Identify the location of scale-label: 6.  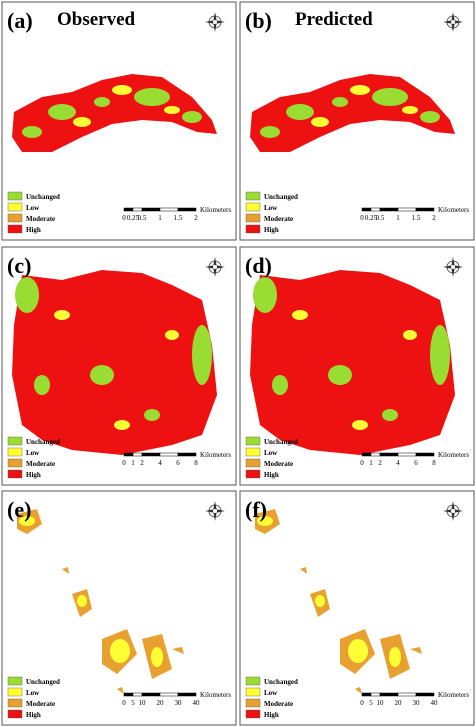
(178, 463).